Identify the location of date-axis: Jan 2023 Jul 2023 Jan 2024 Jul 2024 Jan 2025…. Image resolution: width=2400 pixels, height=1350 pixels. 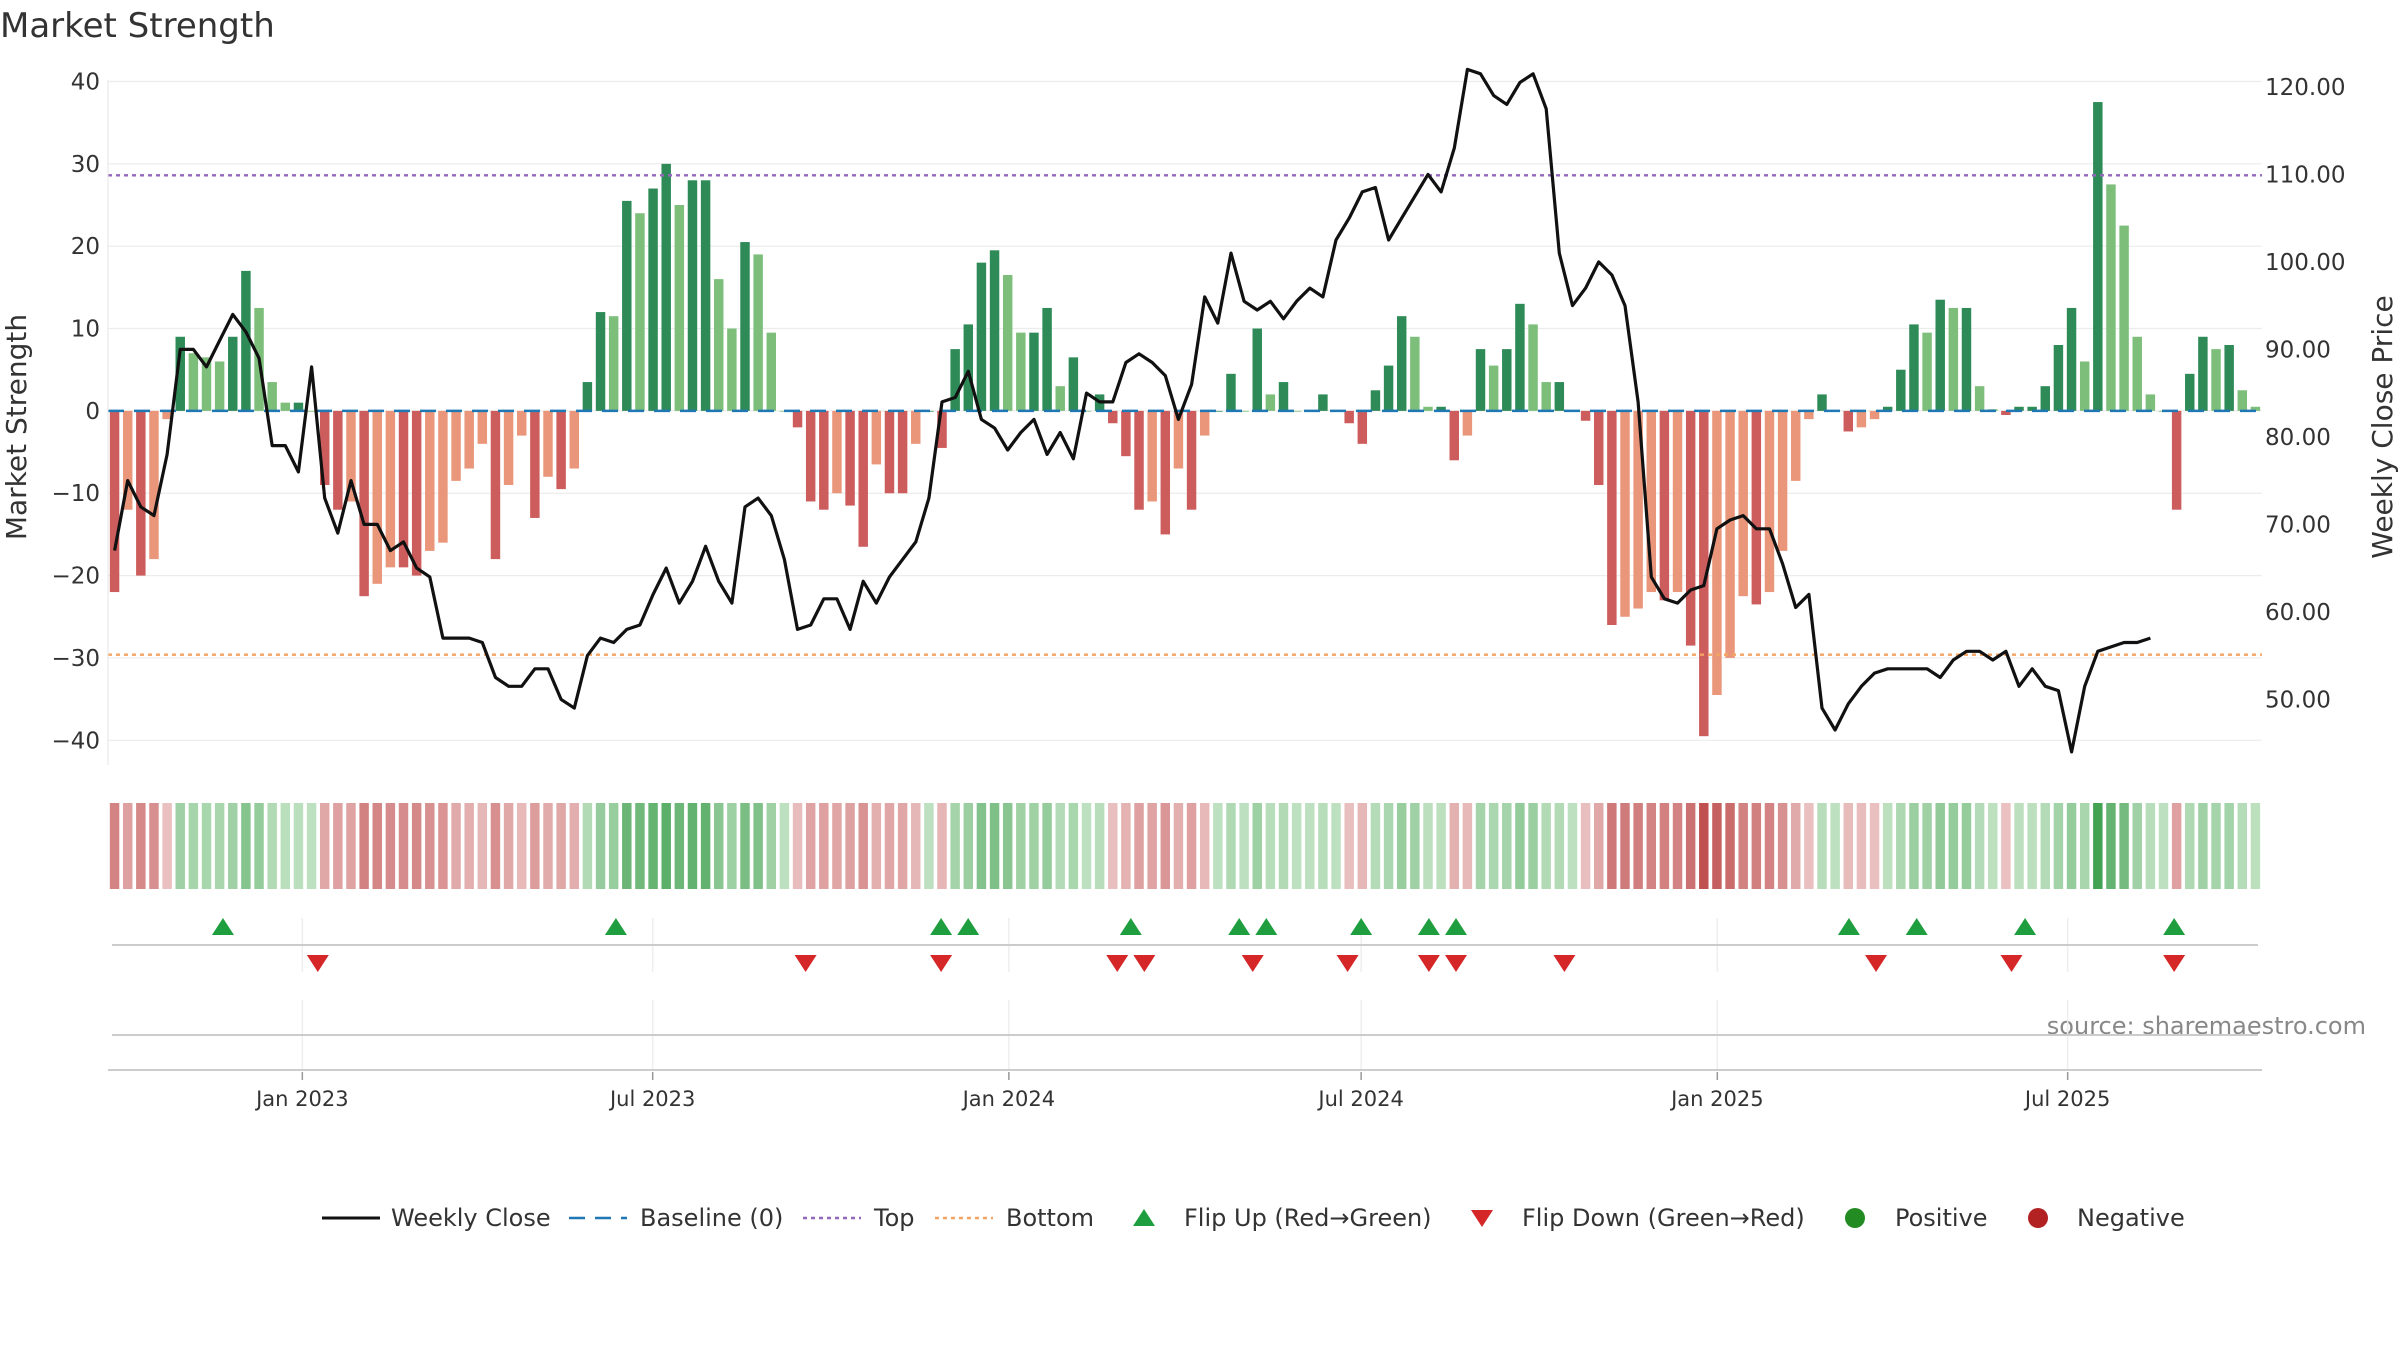
(1182, 1091).